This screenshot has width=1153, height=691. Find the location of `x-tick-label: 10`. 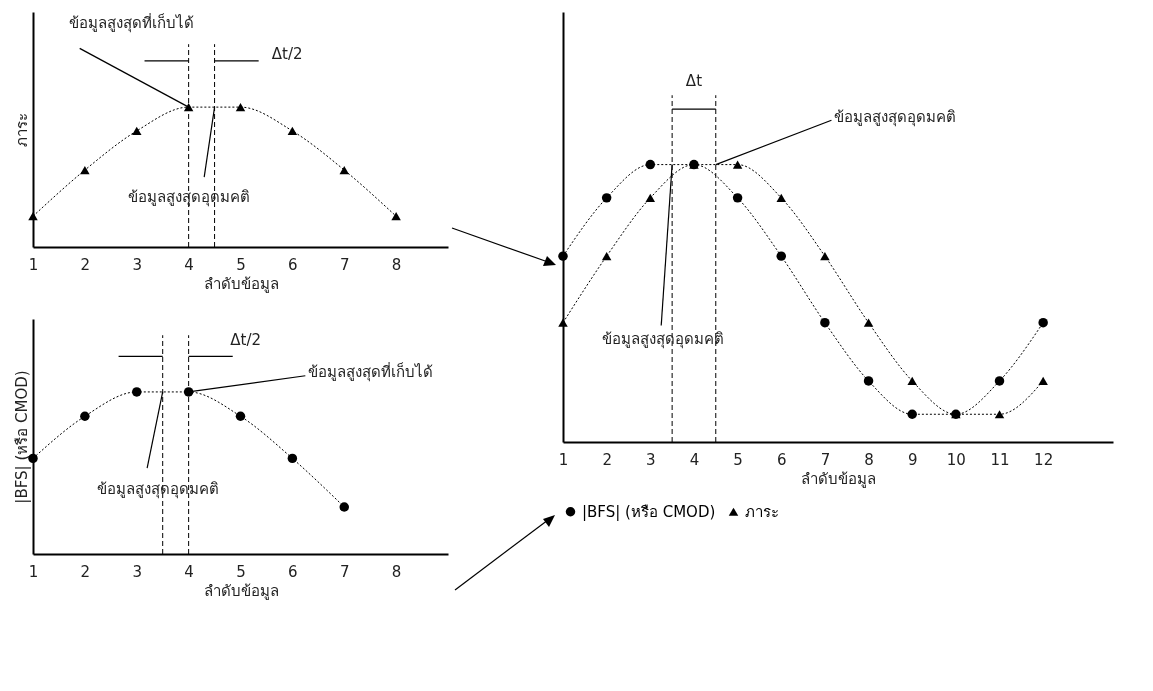

x-tick-label: 10 is located at coordinates (956, 459).